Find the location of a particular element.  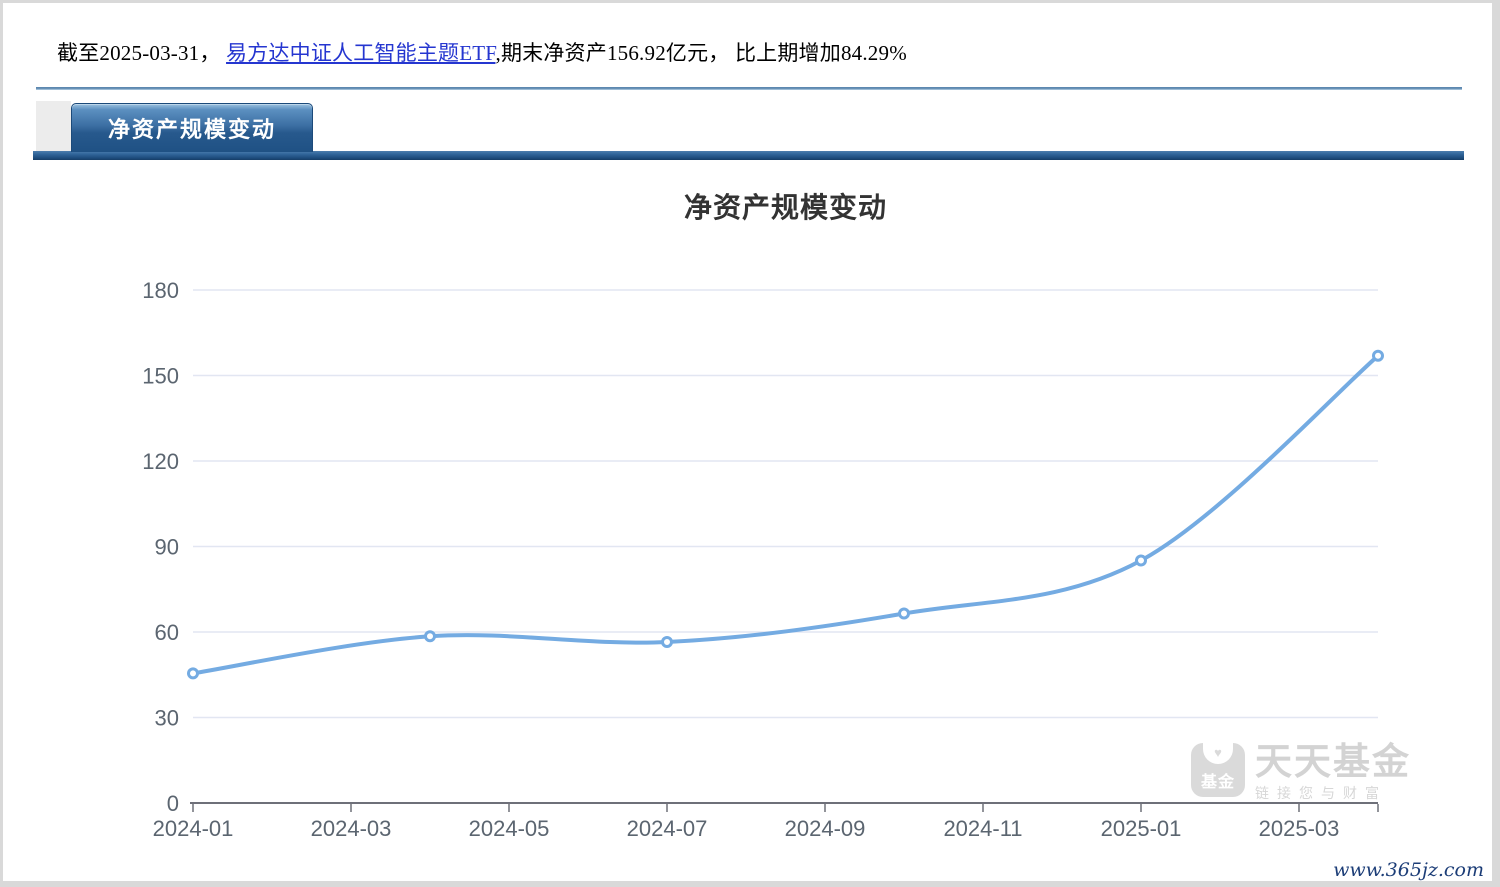

x-axis-label: 2025-01 is located at coordinates (1141, 828).